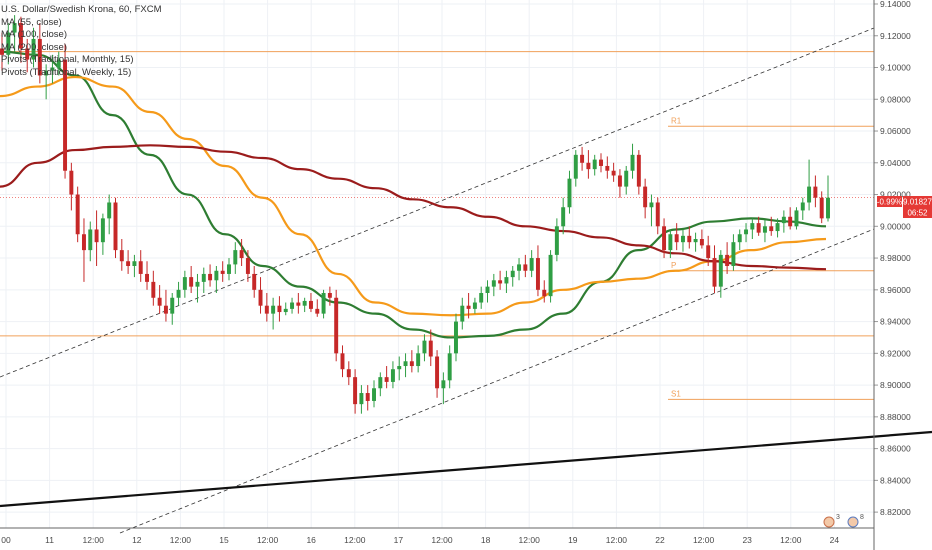 The height and width of the screenshot is (550, 932). Describe the element at coordinates (835, 540) in the screenshot. I see `x-tick-label: 24` at that location.